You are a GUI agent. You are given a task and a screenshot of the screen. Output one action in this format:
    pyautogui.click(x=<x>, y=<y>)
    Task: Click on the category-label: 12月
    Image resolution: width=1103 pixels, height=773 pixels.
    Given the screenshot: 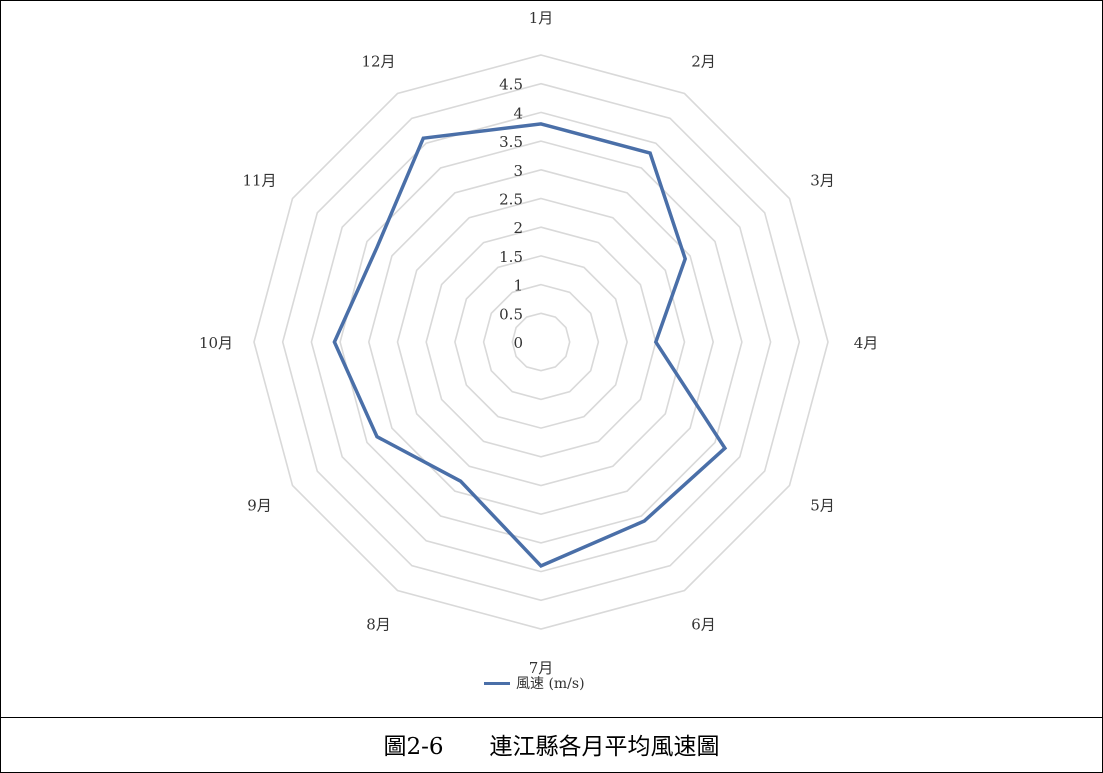 What is the action you would take?
    pyautogui.click(x=378, y=62)
    